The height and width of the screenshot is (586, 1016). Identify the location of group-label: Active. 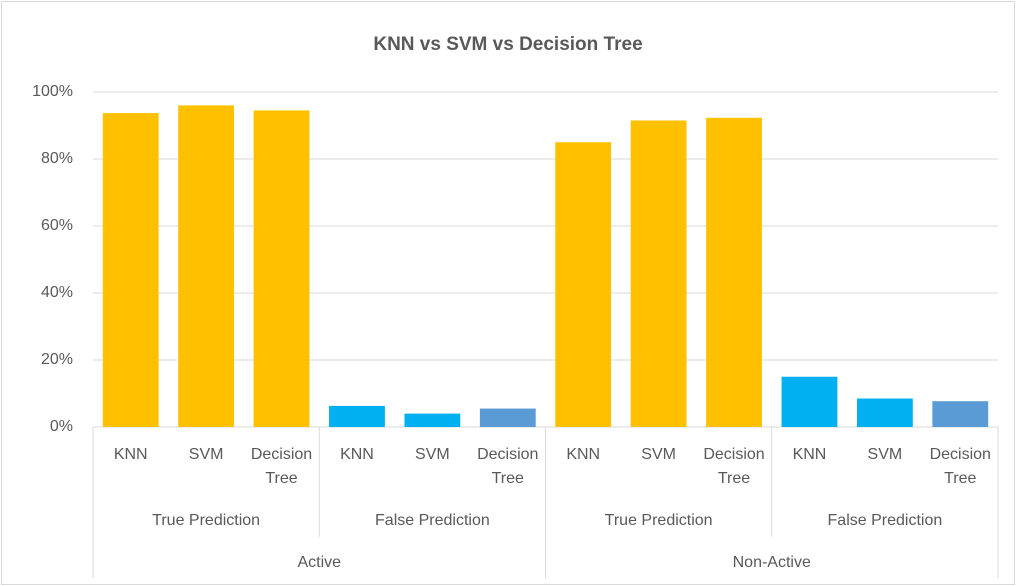
(319, 562).